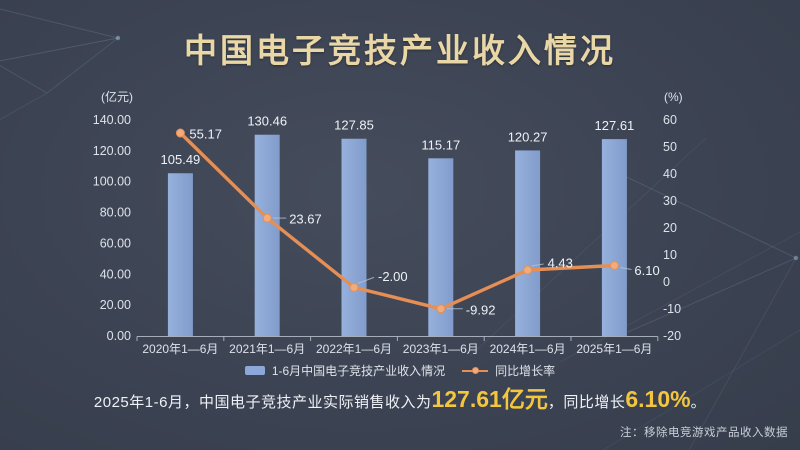 The width and height of the screenshot is (800, 450). I want to click on left-axis-tick-label: 20.00, so click(115, 305).